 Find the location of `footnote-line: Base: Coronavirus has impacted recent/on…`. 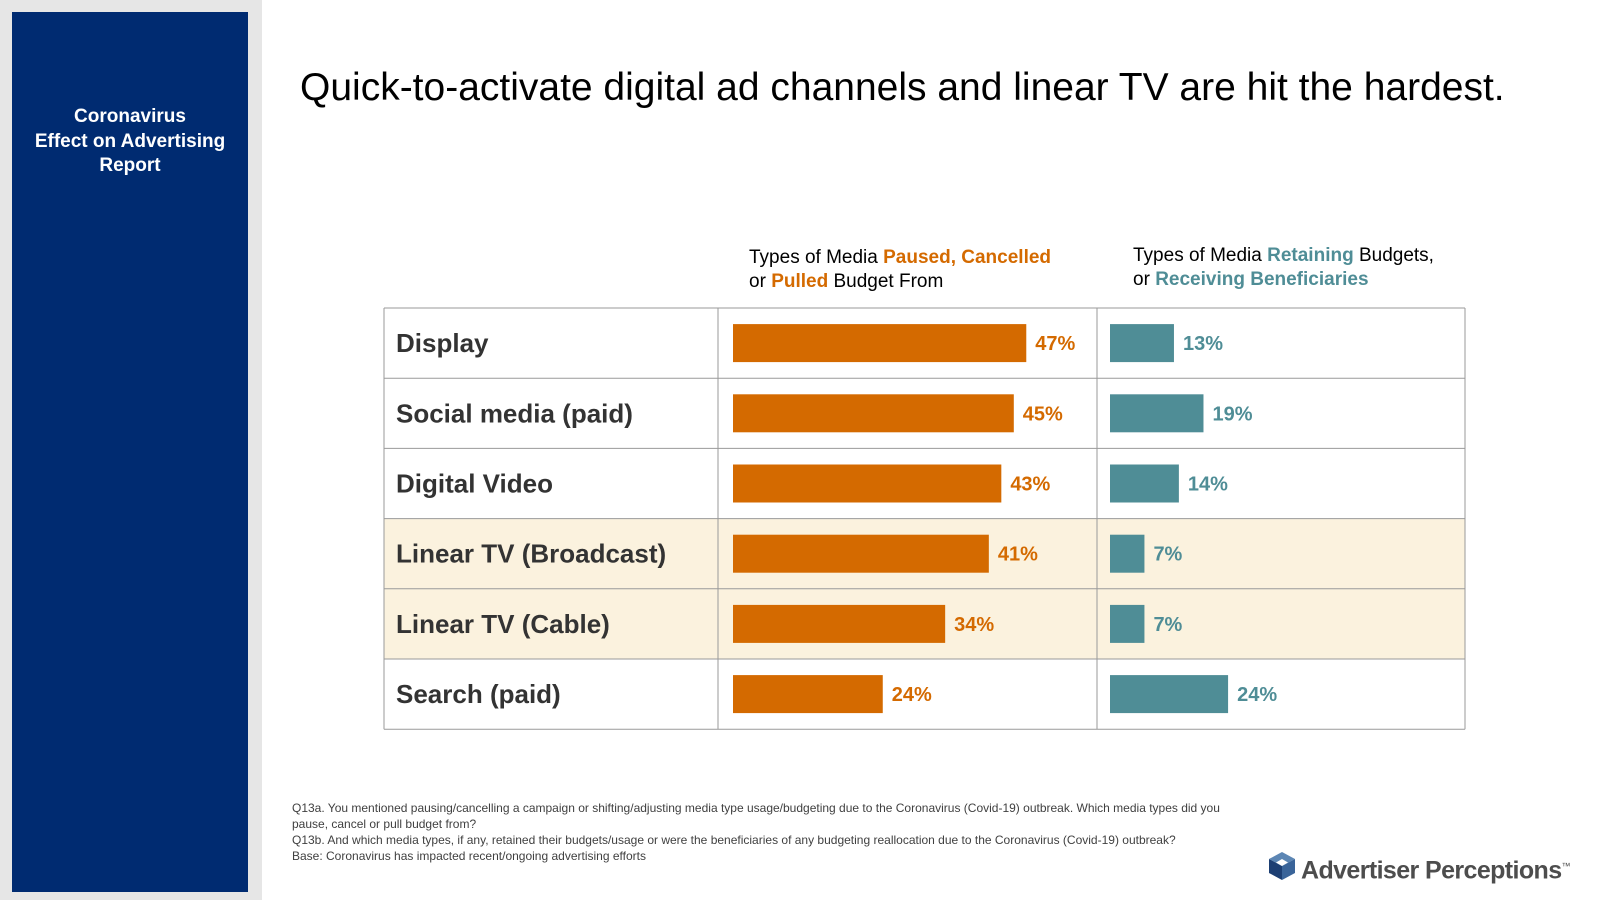

footnote-line: Base: Coronavirus has impacted recent/on… is located at coordinates (469, 856).